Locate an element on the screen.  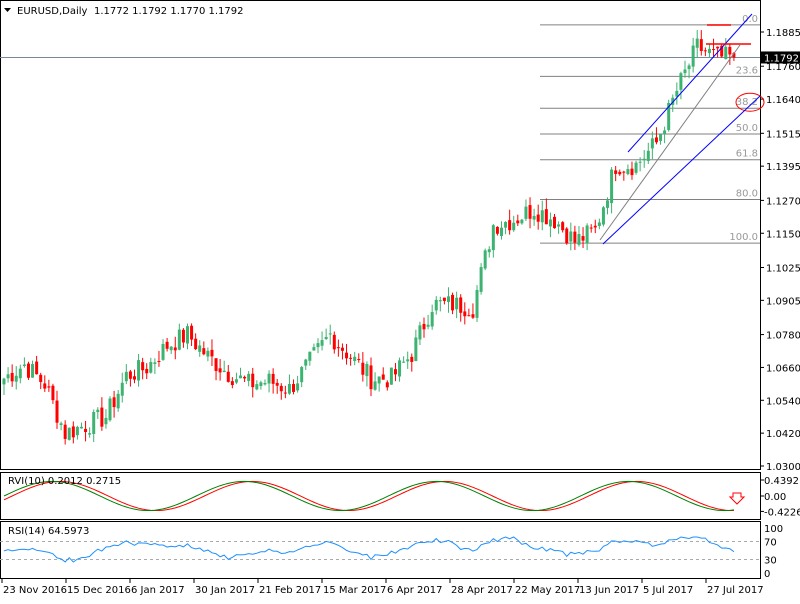
rsi-tick-label: 100 is located at coordinates (773, 529).